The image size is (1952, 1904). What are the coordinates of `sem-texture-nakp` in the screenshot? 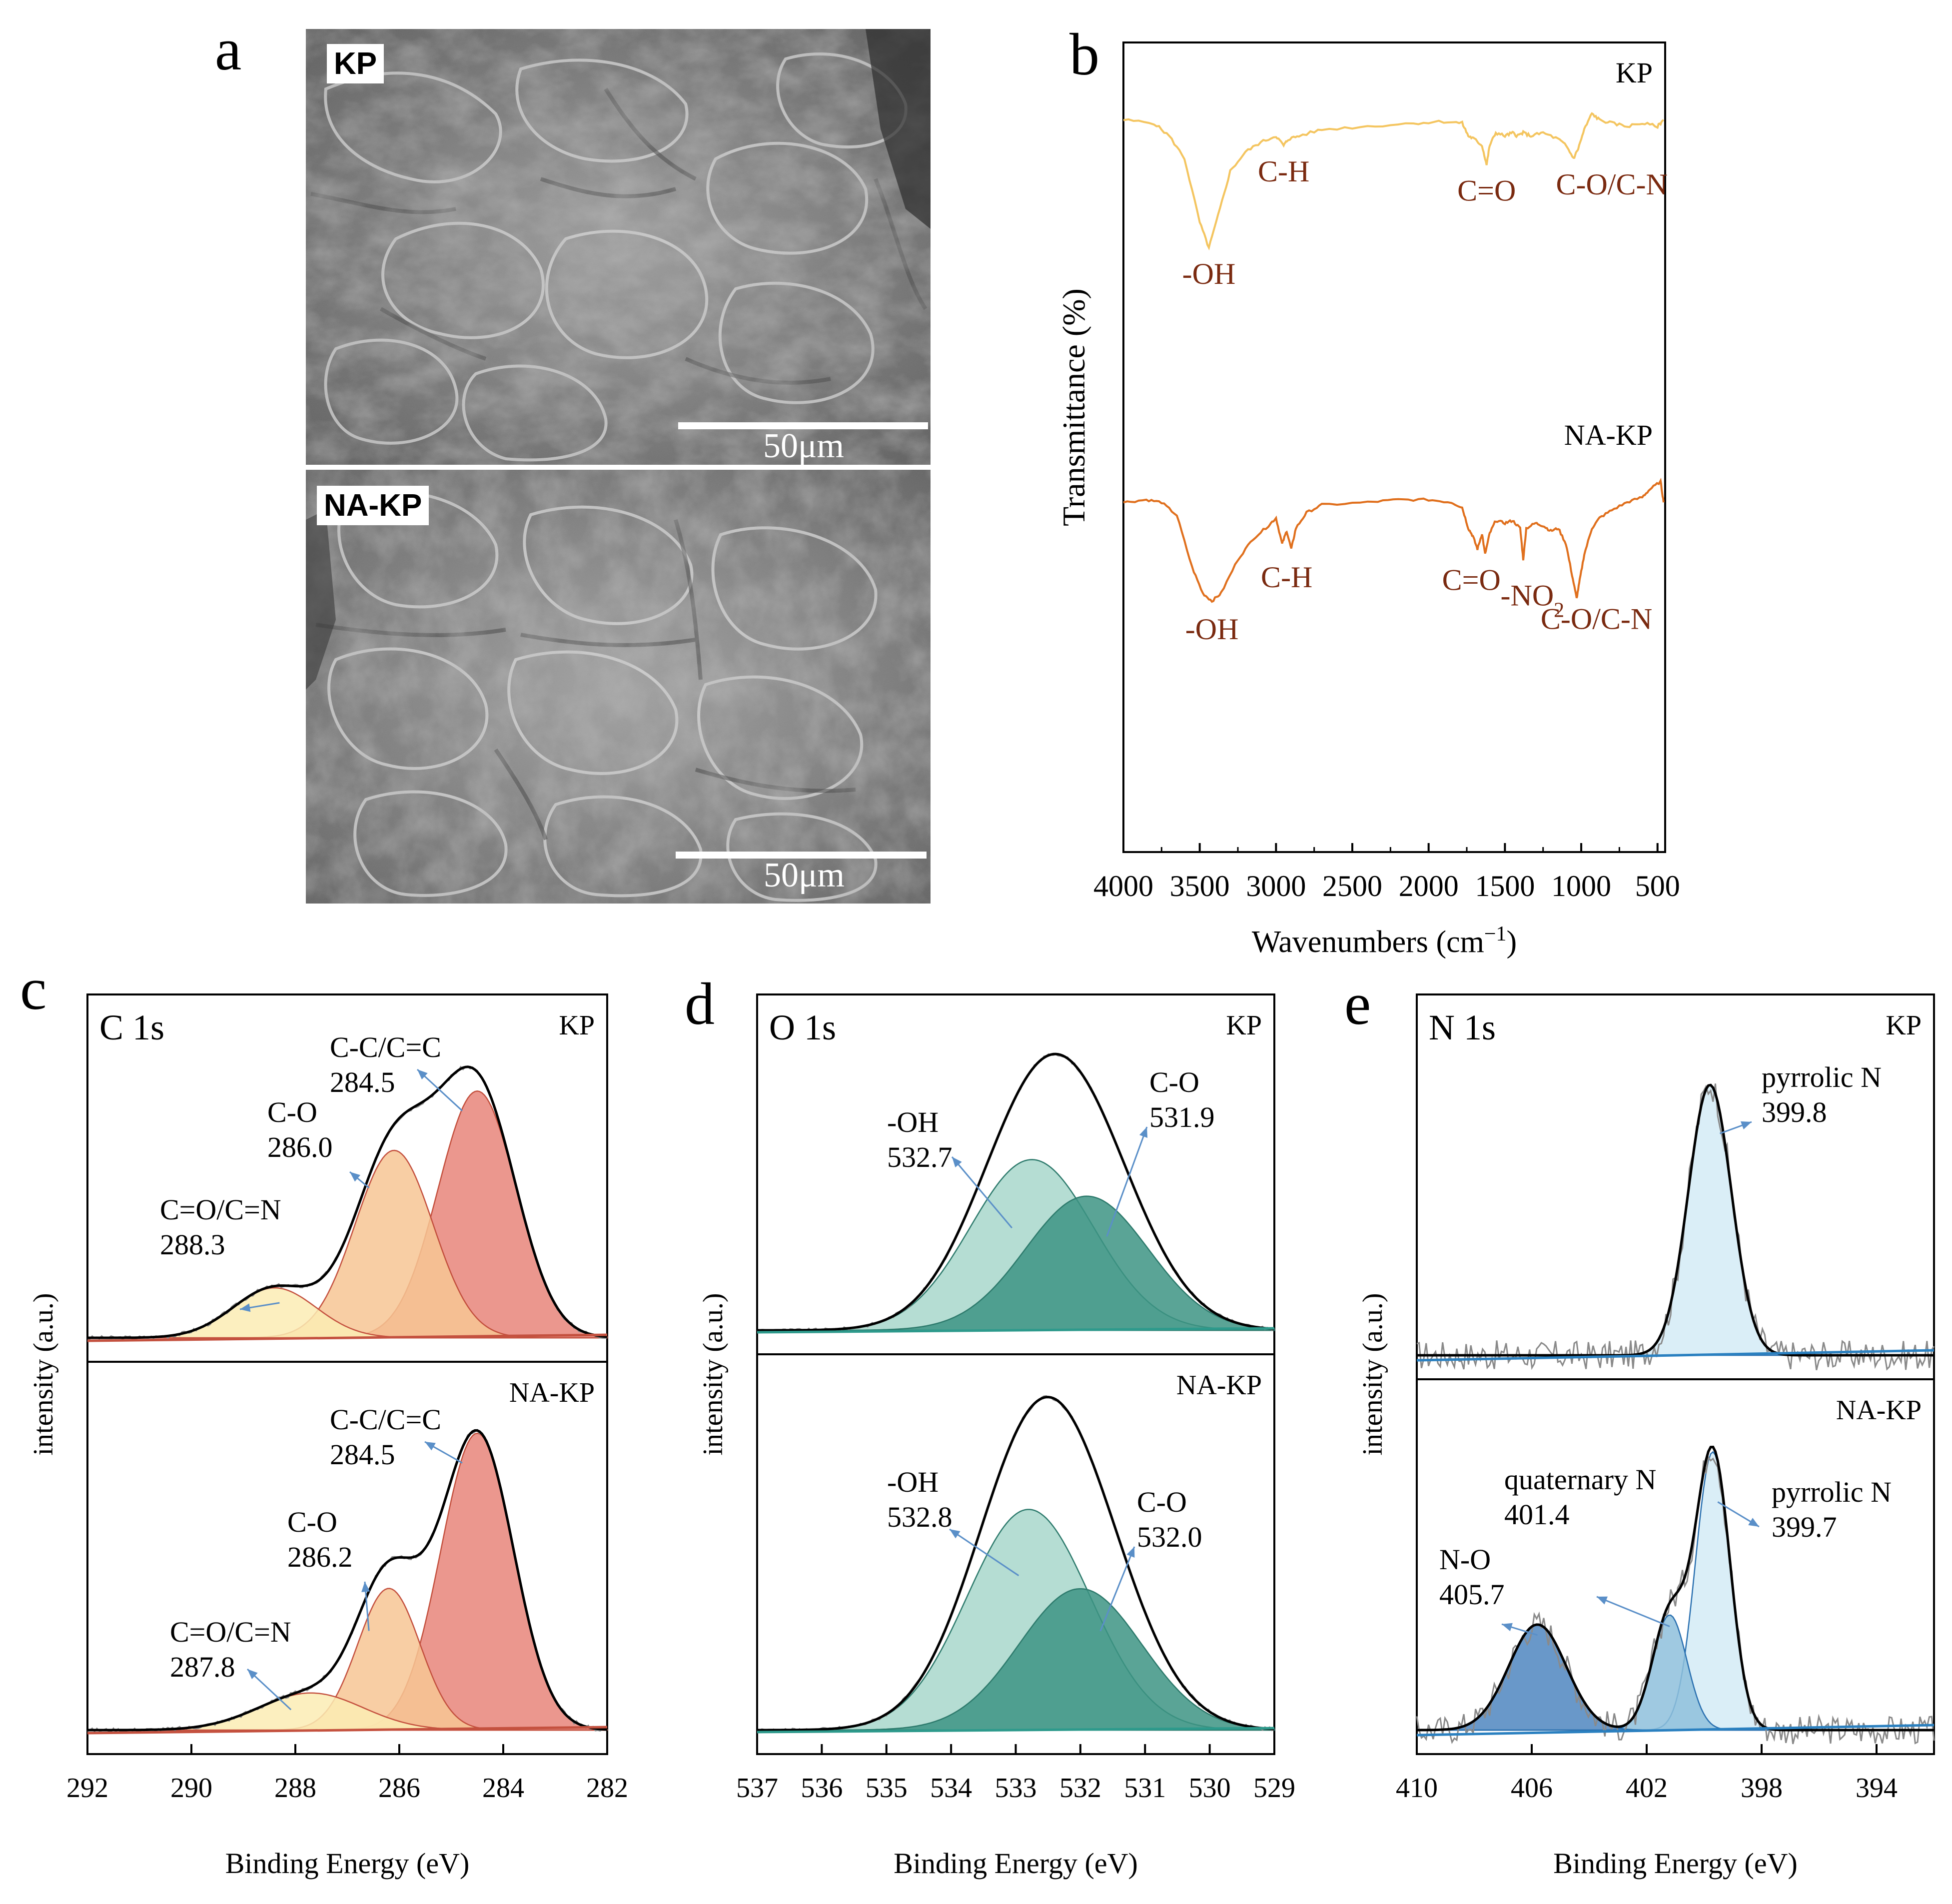 It's located at (618, 687).